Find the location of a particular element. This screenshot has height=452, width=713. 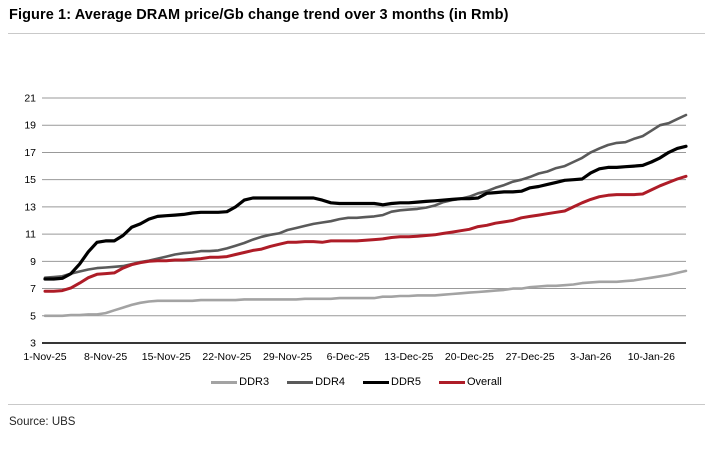

legend-label-ddr3: DDR3 is located at coordinates (254, 382).